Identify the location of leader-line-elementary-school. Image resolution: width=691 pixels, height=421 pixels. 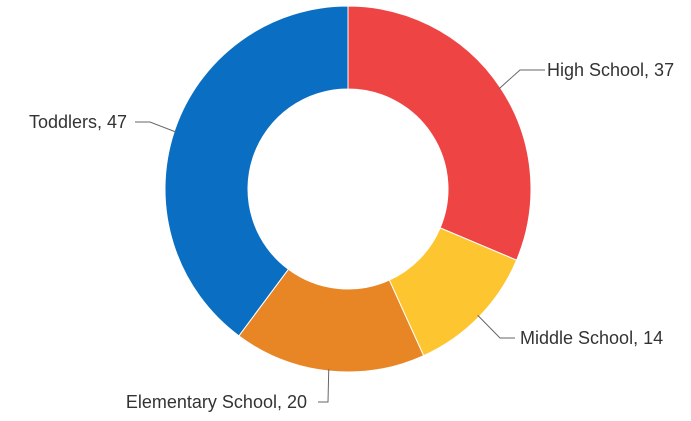
(324, 385).